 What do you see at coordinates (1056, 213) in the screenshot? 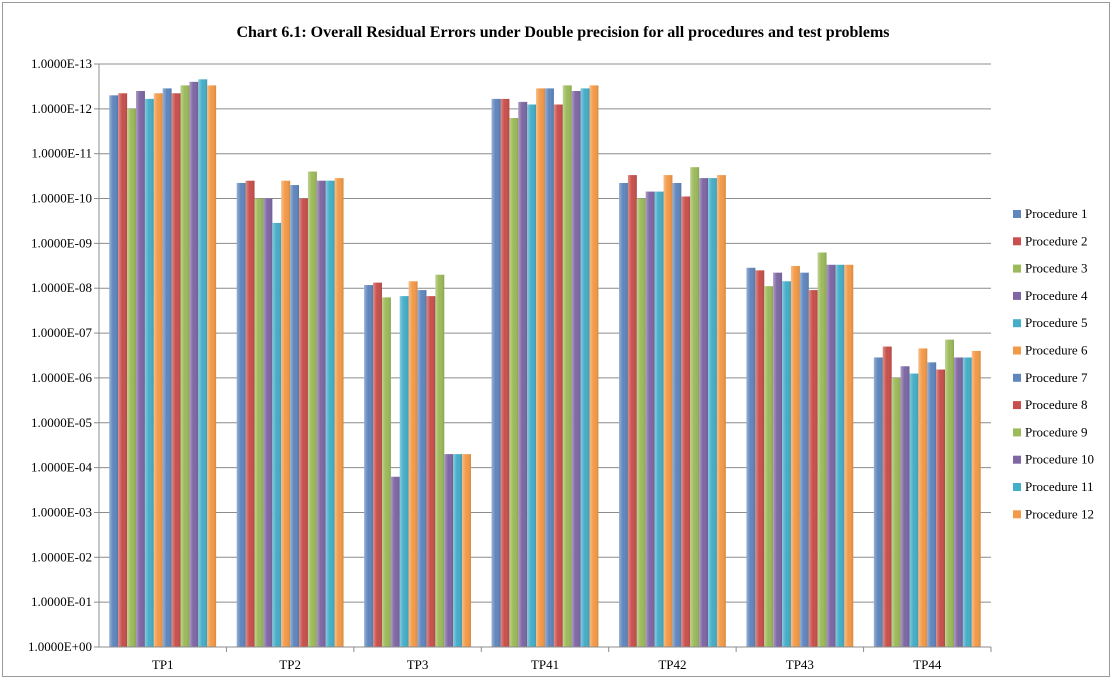
I see `legend-label: Procedure 1` at bounding box center [1056, 213].